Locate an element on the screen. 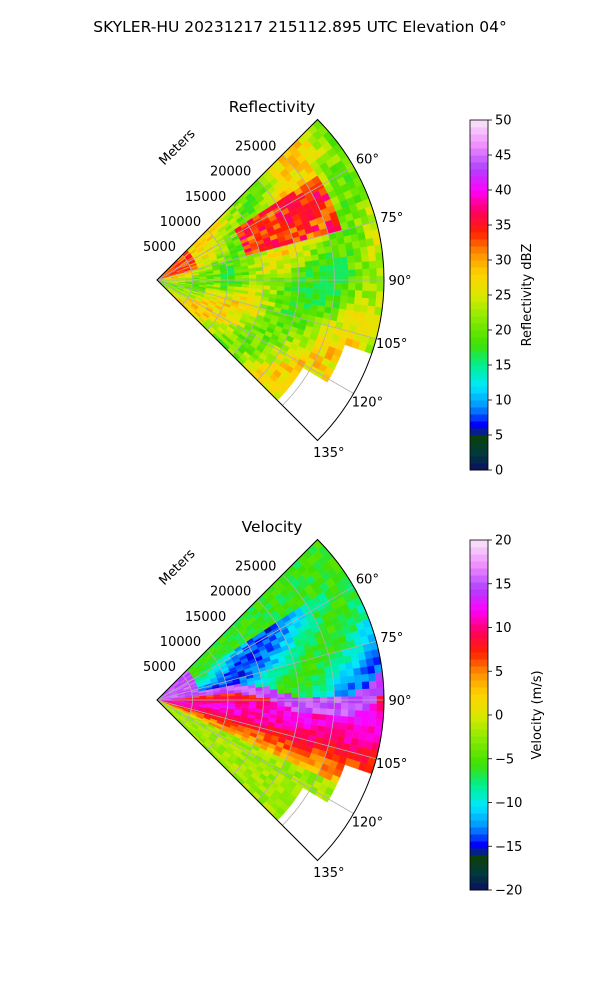  colorbar-tick-label: 5 is located at coordinates (499, 436).